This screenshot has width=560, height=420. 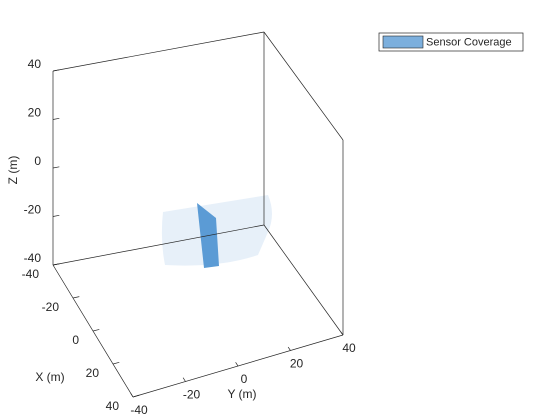 I want to click on x-tick-label: 20, so click(x=93, y=373).